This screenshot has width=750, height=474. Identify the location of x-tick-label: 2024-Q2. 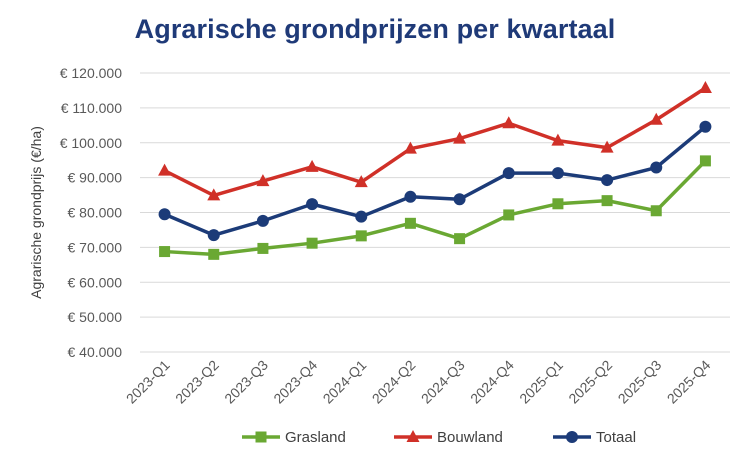
(394, 382).